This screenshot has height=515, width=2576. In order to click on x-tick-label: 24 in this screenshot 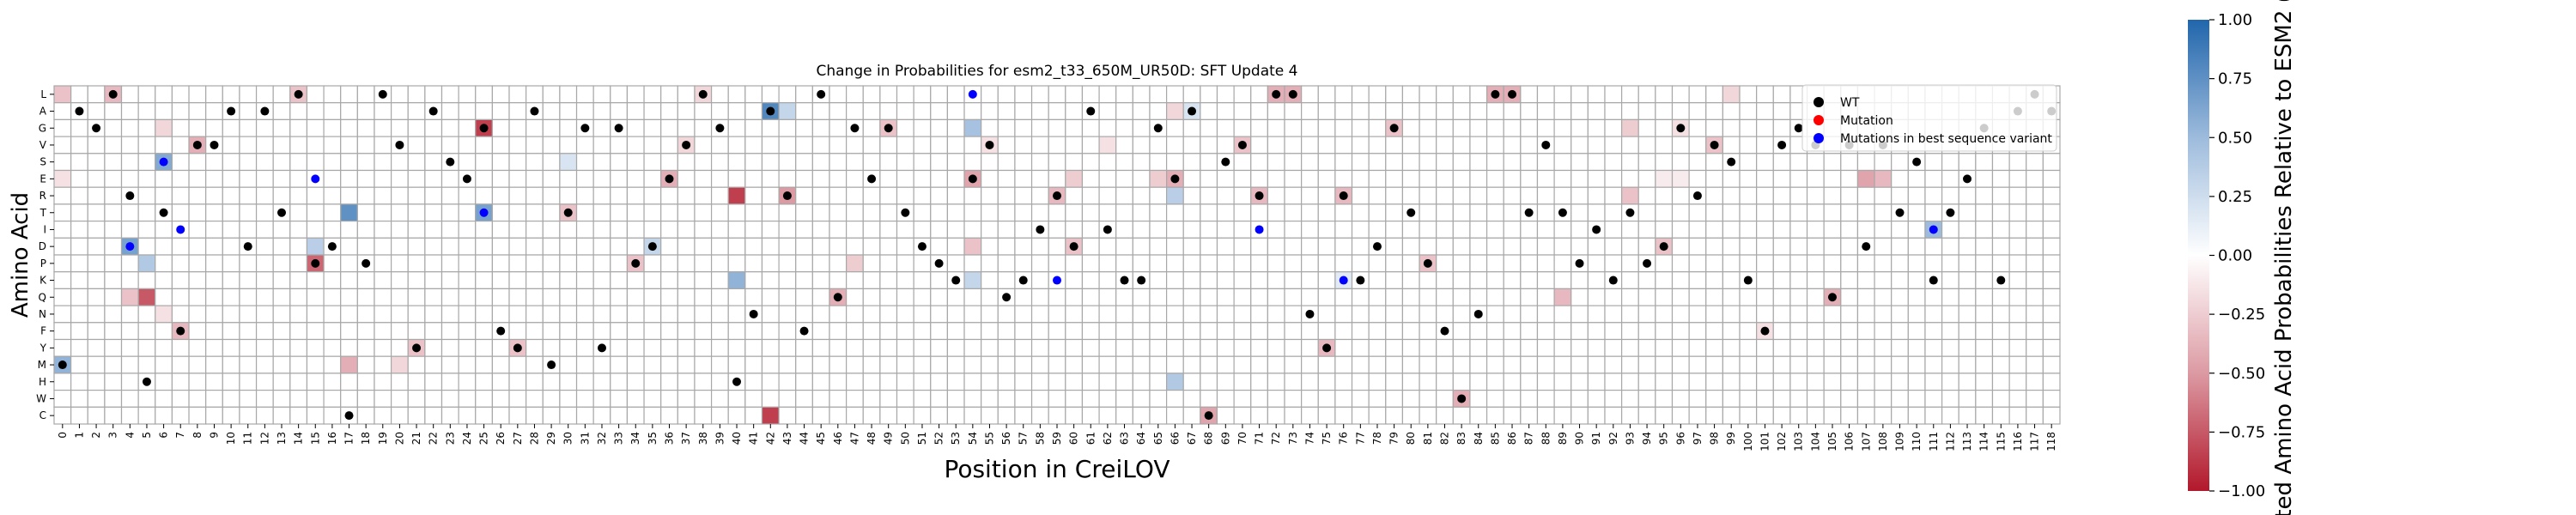, I will do `click(467, 438)`.